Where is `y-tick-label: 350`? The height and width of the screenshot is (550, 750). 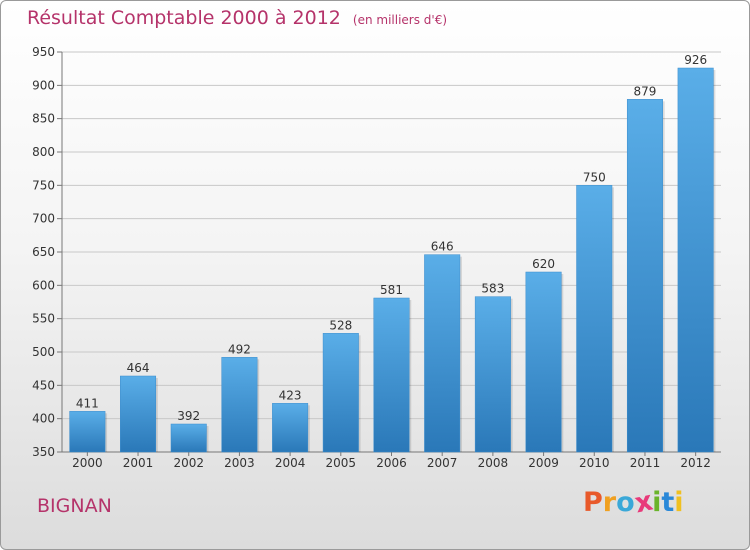
y-tick-label: 350 is located at coordinates (43, 452).